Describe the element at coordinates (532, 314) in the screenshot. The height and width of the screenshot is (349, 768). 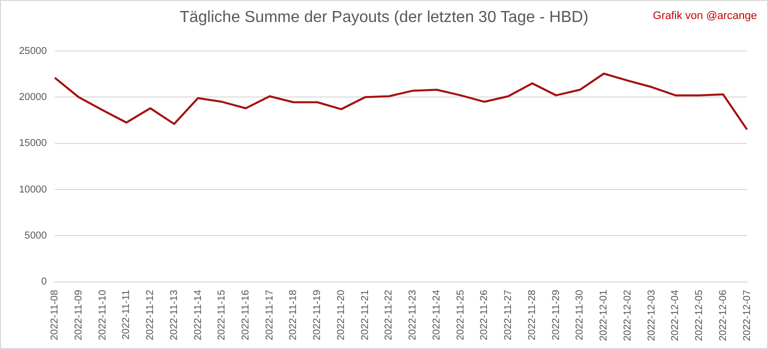
I see `x-tick-label: 2022-11-28` at that location.